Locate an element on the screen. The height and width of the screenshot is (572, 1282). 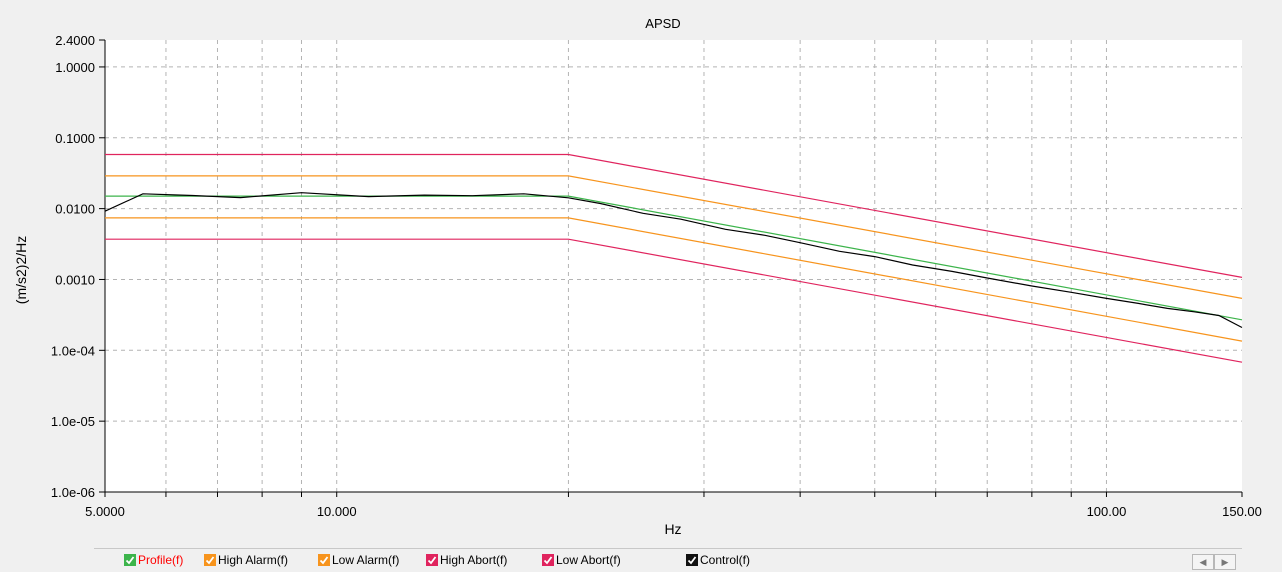
legend-label: Low Abort(f) is located at coordinates (588, 560).